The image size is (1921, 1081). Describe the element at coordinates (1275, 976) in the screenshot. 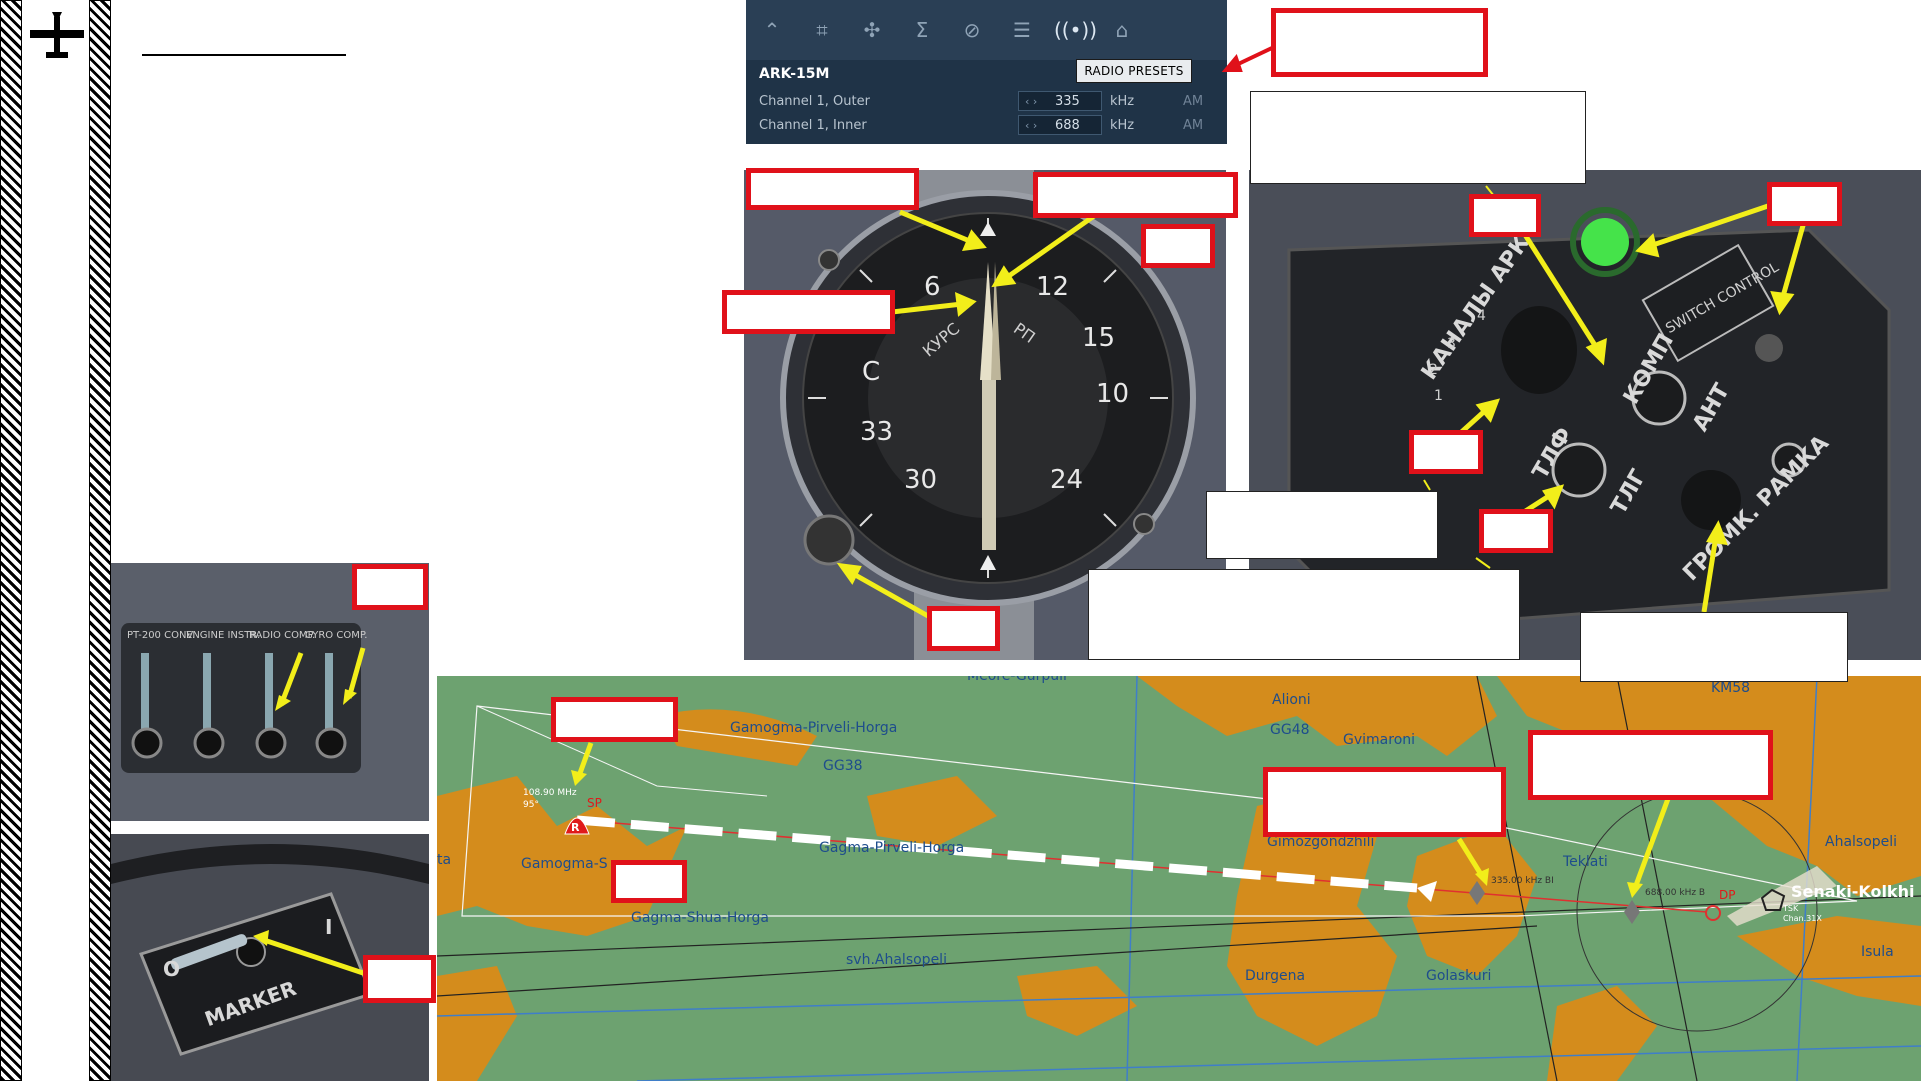

I see `map-place: Durgena` at that location.